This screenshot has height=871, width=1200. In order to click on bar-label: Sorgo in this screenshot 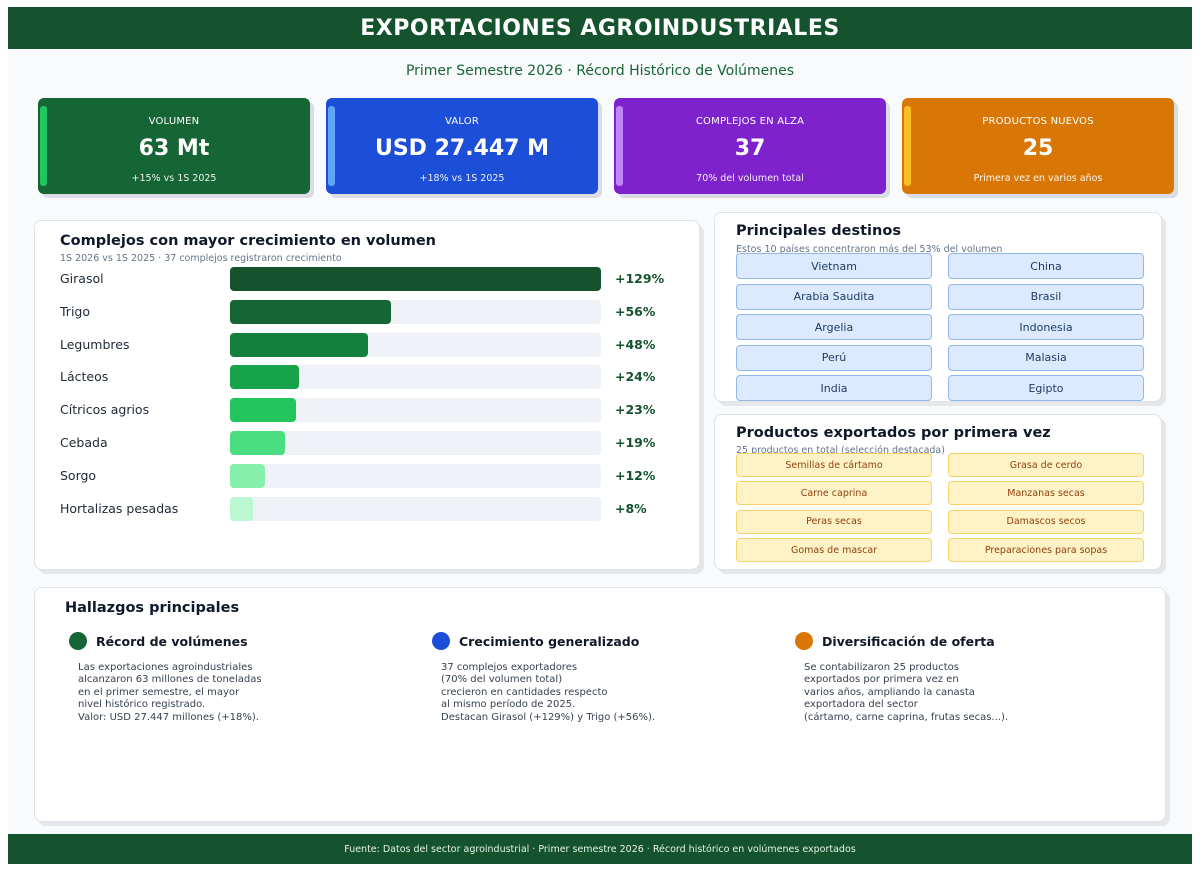, I will do `click(78, 475)`.